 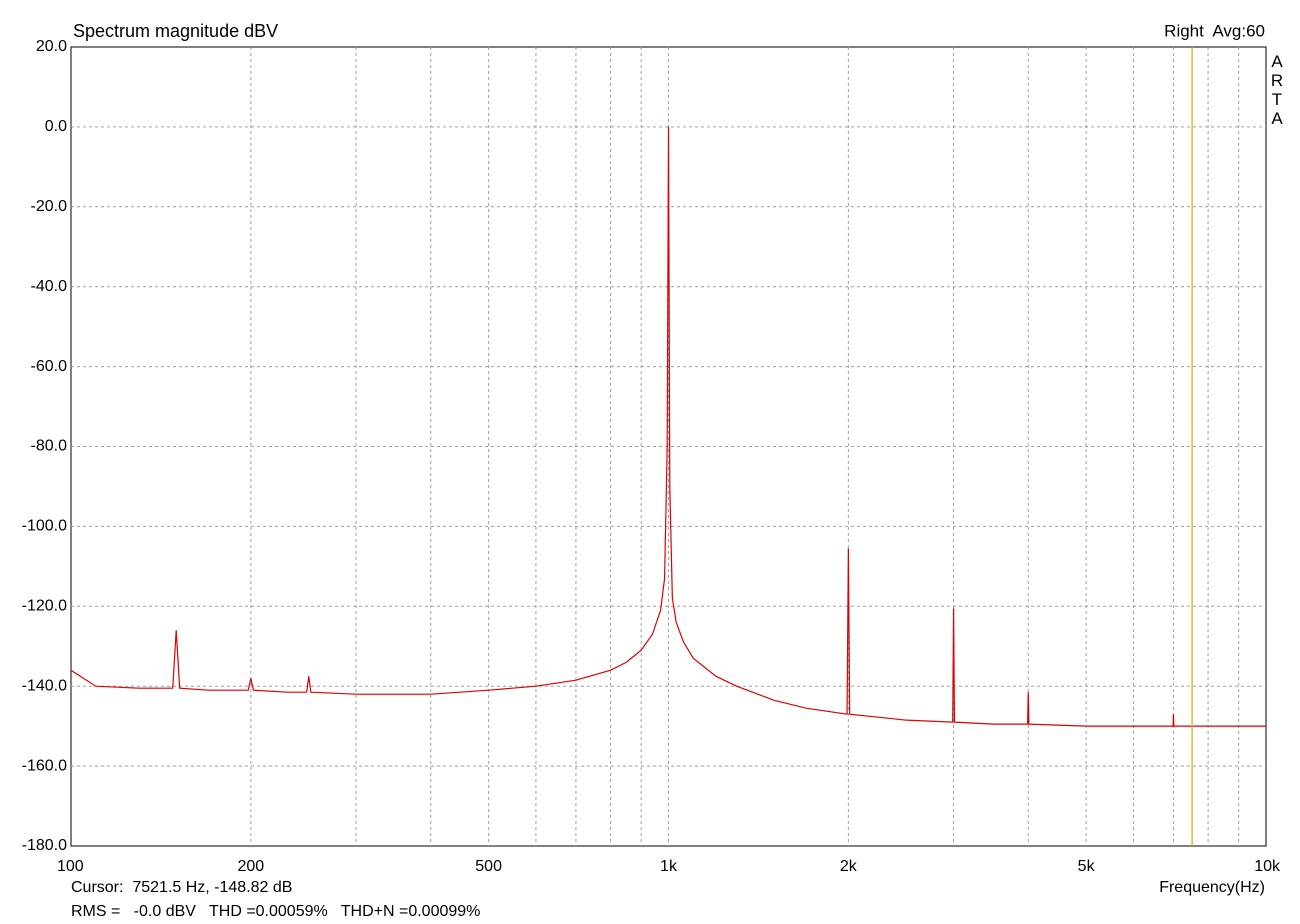 I want to click on x-tick-label: 200, so click(x=251, y=866).